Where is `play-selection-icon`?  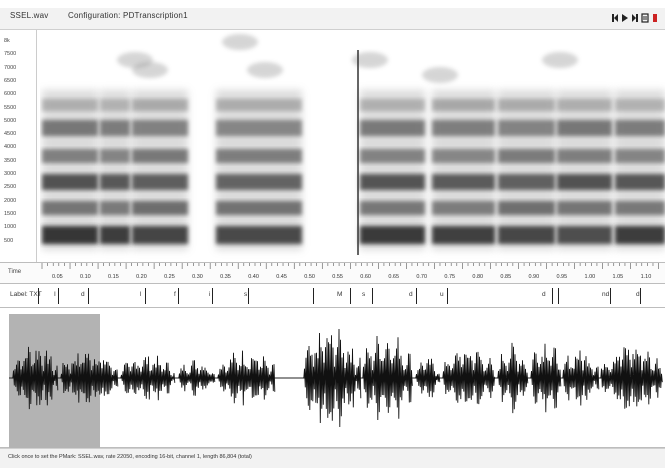
play-selection-icon is located at coordinates (635, 18).